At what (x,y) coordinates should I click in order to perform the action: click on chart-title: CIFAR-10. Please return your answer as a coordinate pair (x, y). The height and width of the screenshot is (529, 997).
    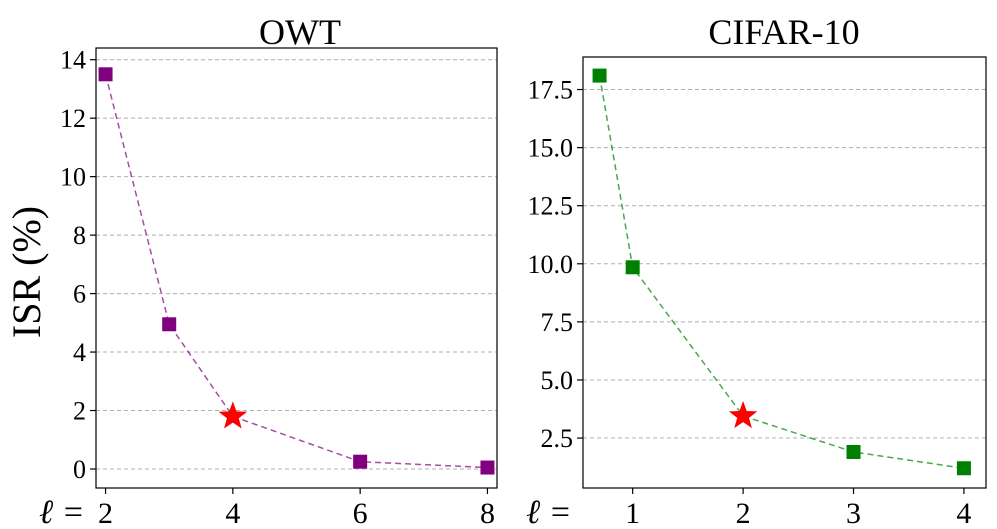
    Looking at the image, I should click on (783, 32).